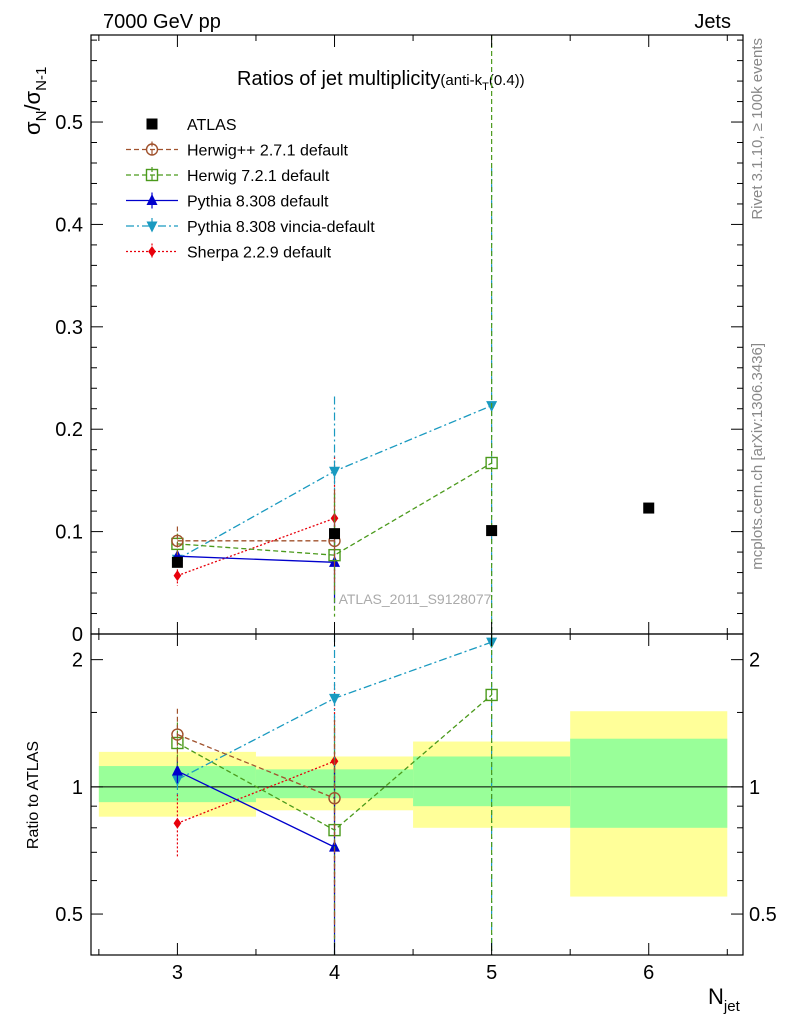  Describe the element at coordinates (69, 225) in the screenshot. I see `y-tick-label: 0.4` at that location.